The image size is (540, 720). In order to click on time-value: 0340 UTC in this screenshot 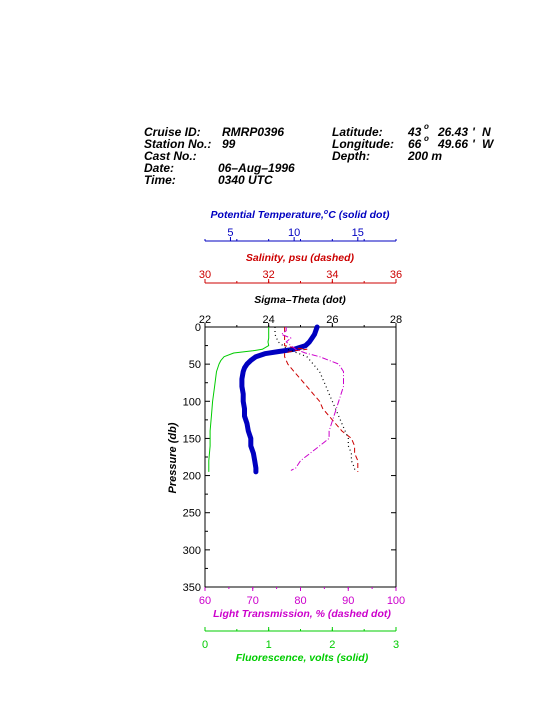, I will do `click(245, 180)`.